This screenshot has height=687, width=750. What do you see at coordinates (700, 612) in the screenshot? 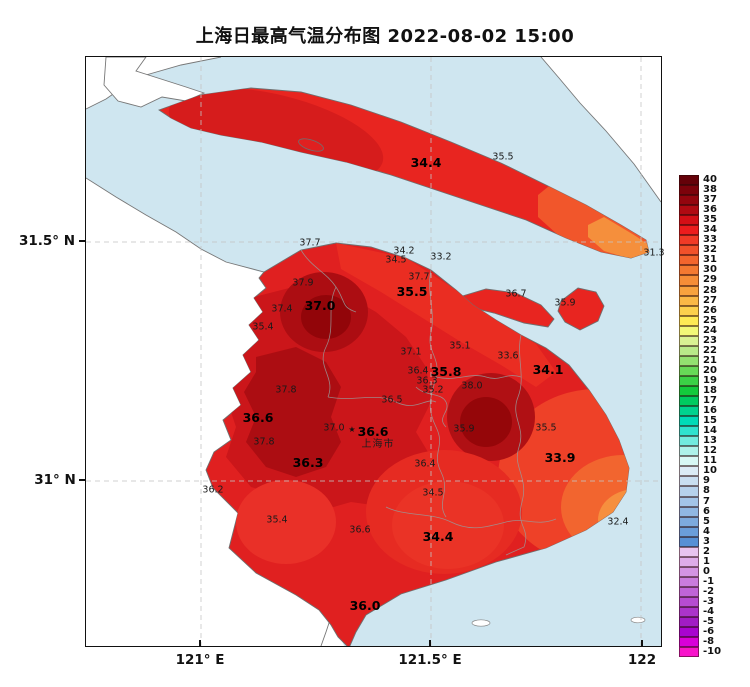
I see `color-scale-row: -4` at bounding box center [700, 612].